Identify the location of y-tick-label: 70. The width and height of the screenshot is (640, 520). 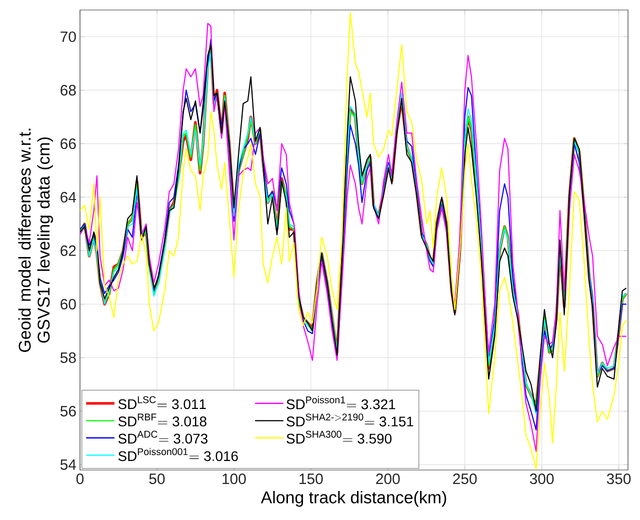
(68, 36).